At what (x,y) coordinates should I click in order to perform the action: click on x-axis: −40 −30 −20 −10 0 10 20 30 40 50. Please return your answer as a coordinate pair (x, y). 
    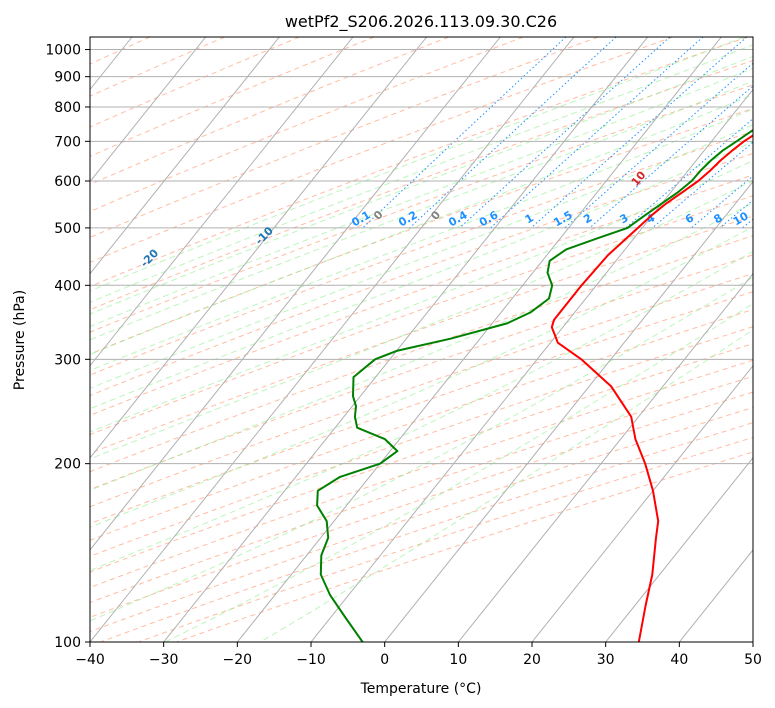
    Looking at the image, I should click on (418, 655).